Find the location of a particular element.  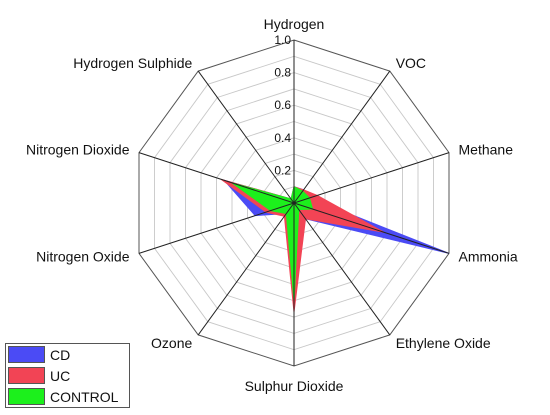

legend-swatch-control is located at coordinates (26, 396).